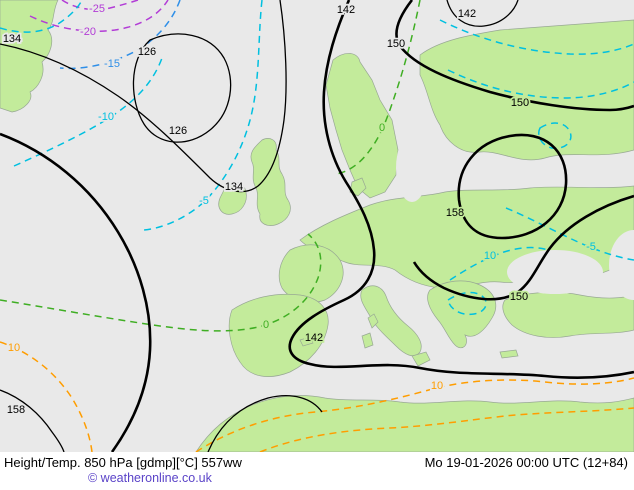  Describe the element at coordinates (32, 420) in the screenshot. I see `height-158-corner-line` at that location.